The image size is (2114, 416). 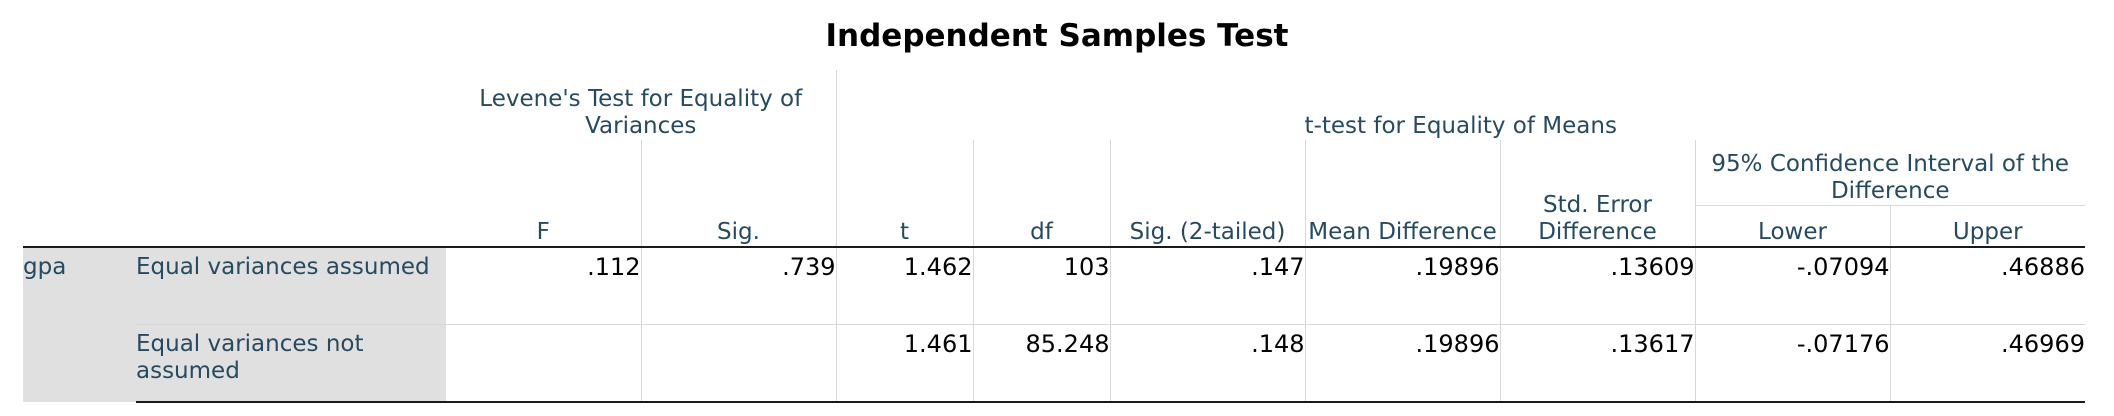 What do you see at coordinates (1987, 226) in the screenshot?
I see `col-header-upper: Upper` at bounding box center [1987, 226].